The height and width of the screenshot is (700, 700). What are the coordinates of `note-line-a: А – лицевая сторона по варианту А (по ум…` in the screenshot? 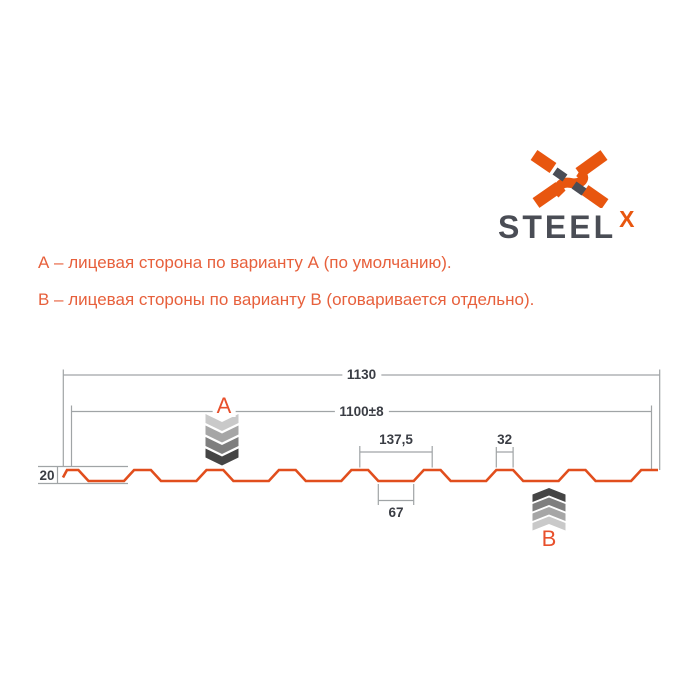 It's located at (245, 262).